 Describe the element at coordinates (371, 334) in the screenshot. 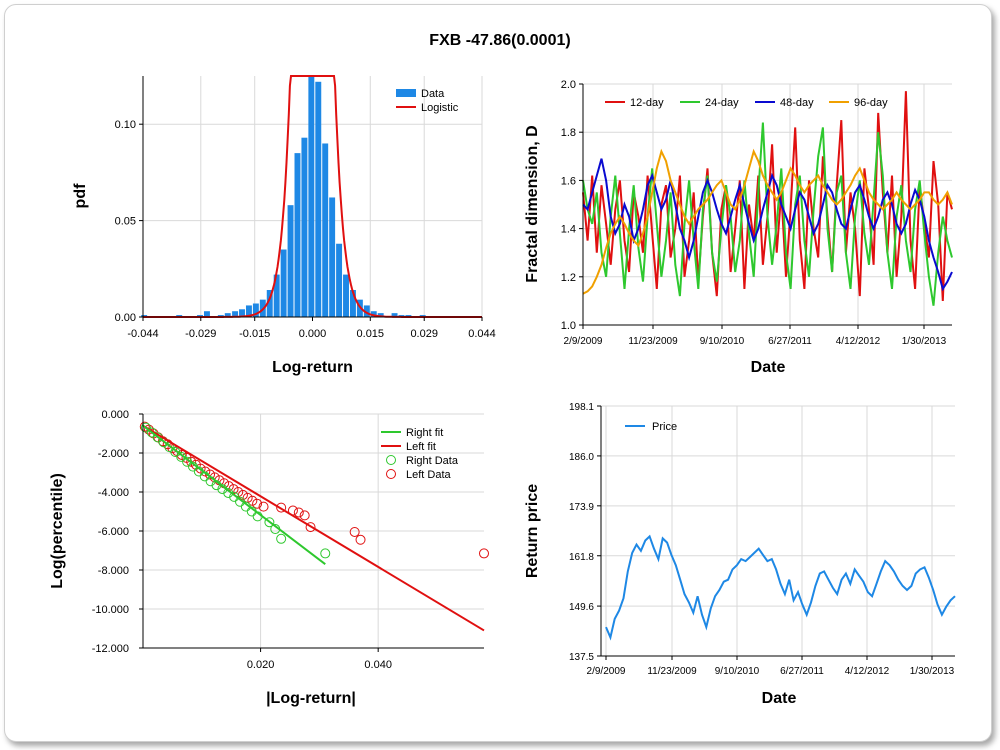

I see `x-tick-label: 0.015` at that location.